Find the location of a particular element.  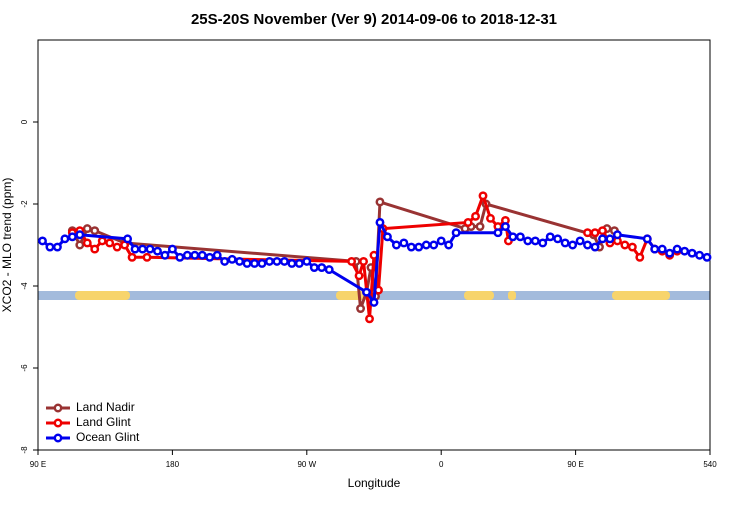

x-tick-label: 90 W is located at coordinates (306, 464).